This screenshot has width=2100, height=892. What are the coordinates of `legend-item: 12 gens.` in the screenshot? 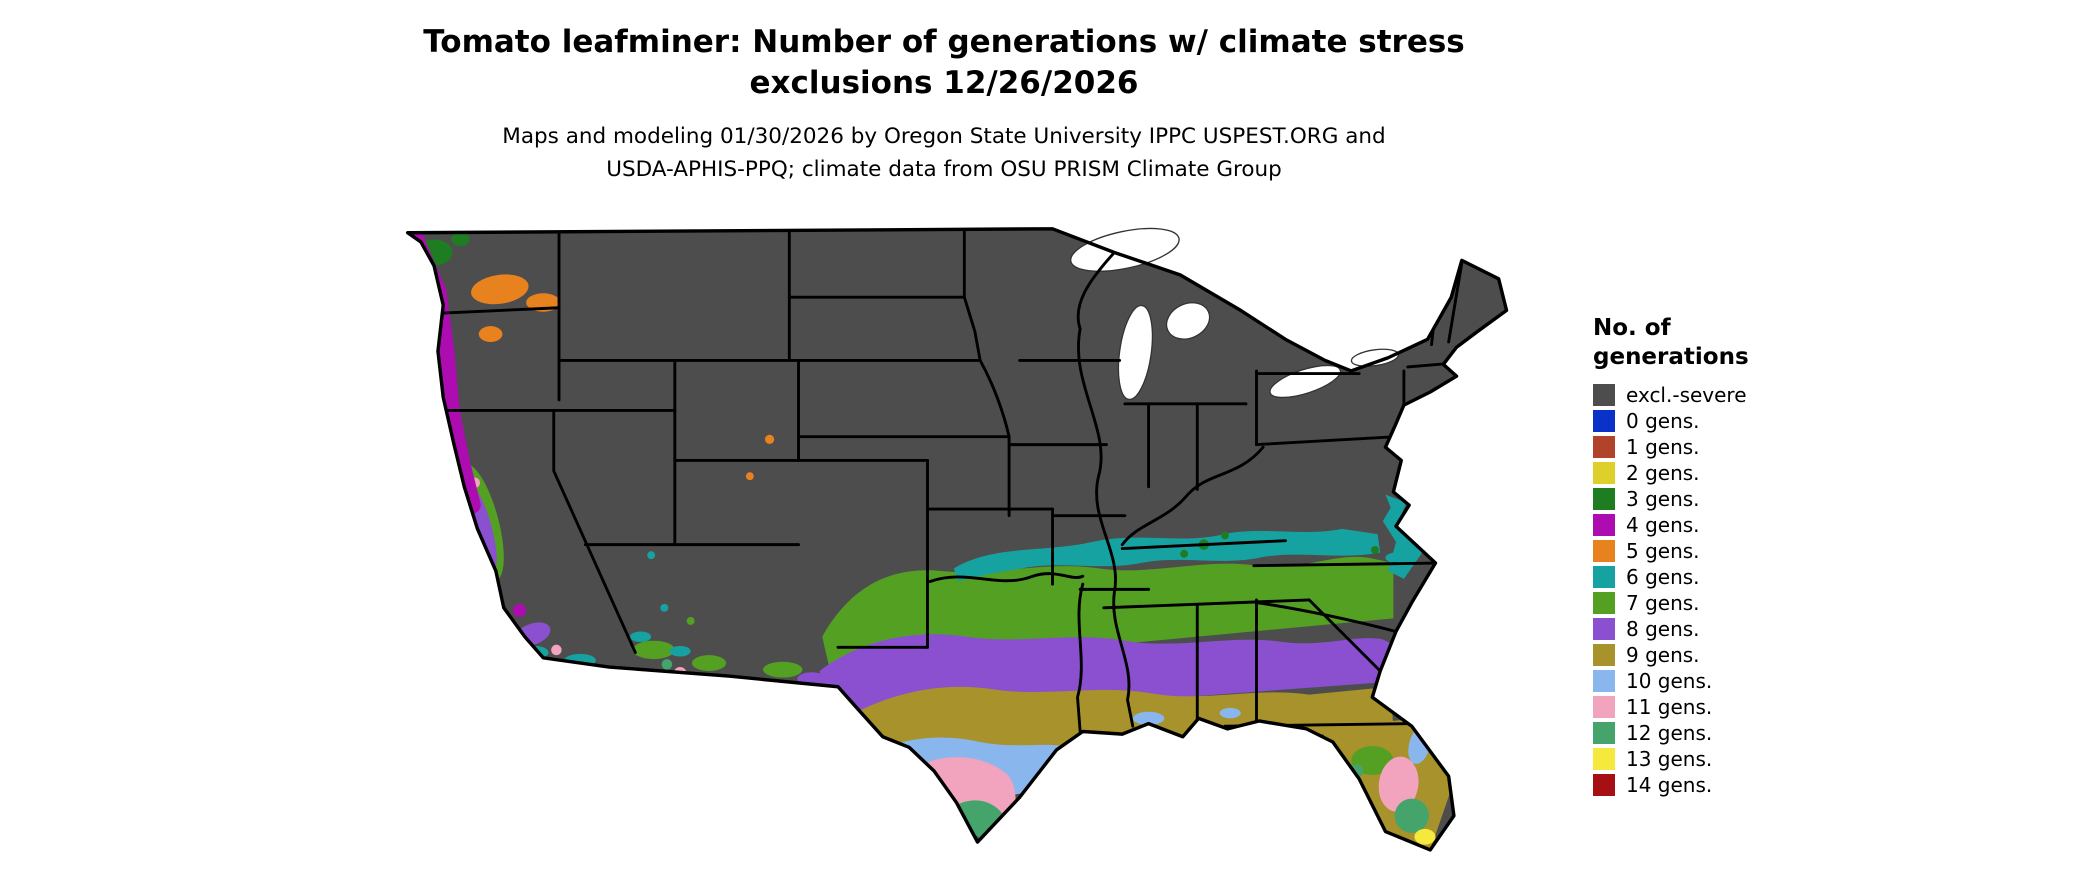 It's located at (1671, 733).